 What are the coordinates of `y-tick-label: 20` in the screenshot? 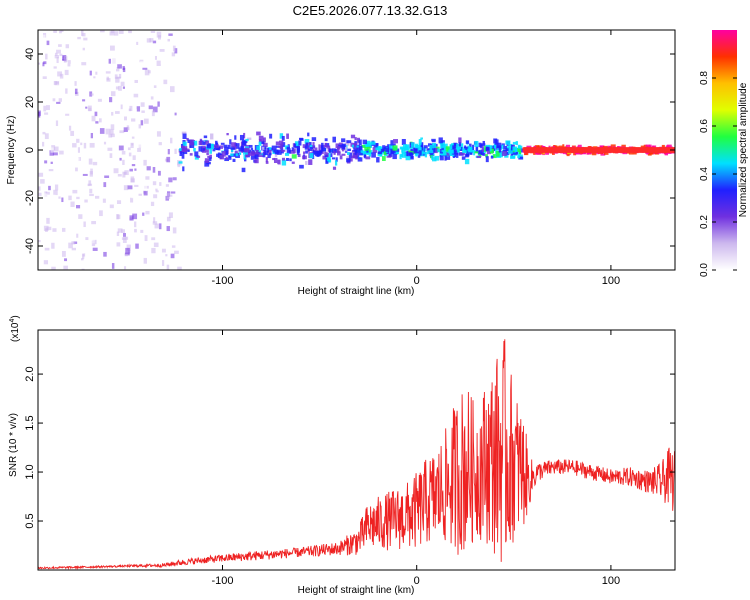 It's located at (30, 102).